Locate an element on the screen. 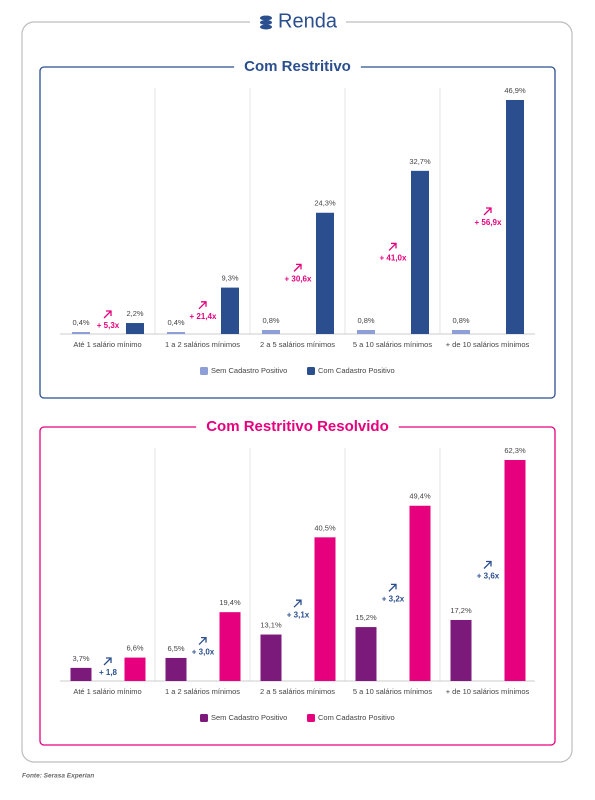 The width and height of the screenshot is (595, 800). value-label: 40,5% is located at coordinates (325, 527).